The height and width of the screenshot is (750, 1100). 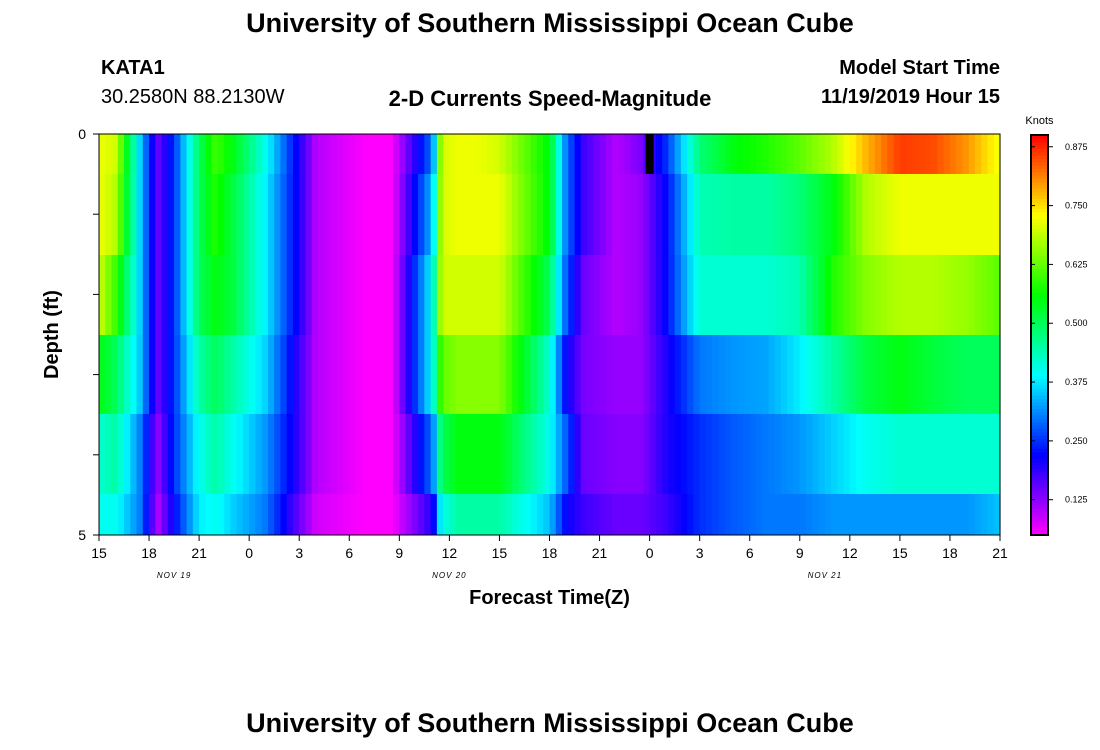 I want to click on station-coordinates: 30.2580N 88.2130W, so click(x=193, y=97).